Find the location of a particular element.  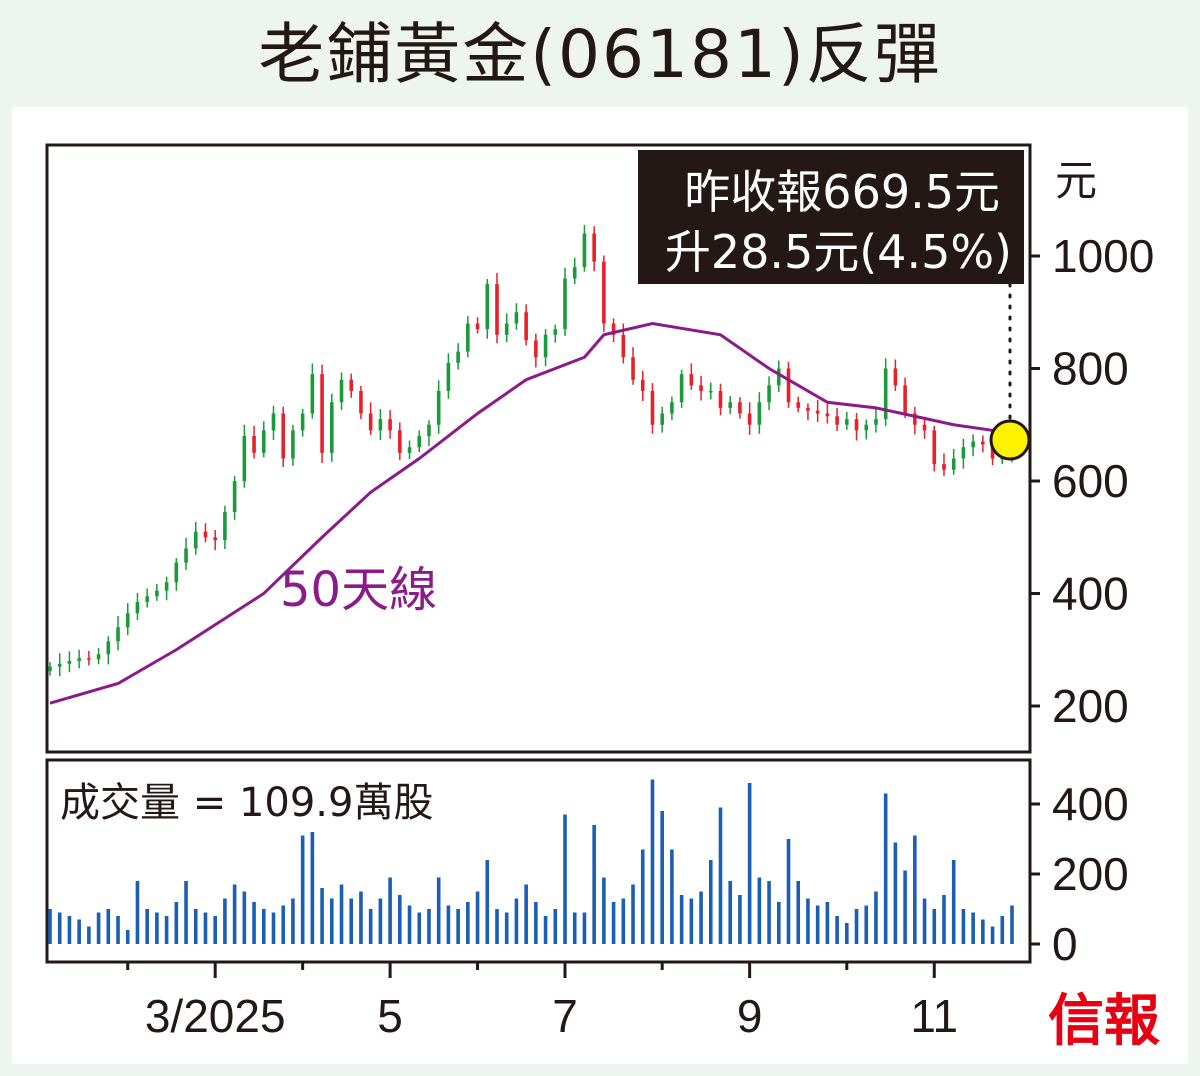

price-unit-label: 元 is located at coordinates (1076, 180).